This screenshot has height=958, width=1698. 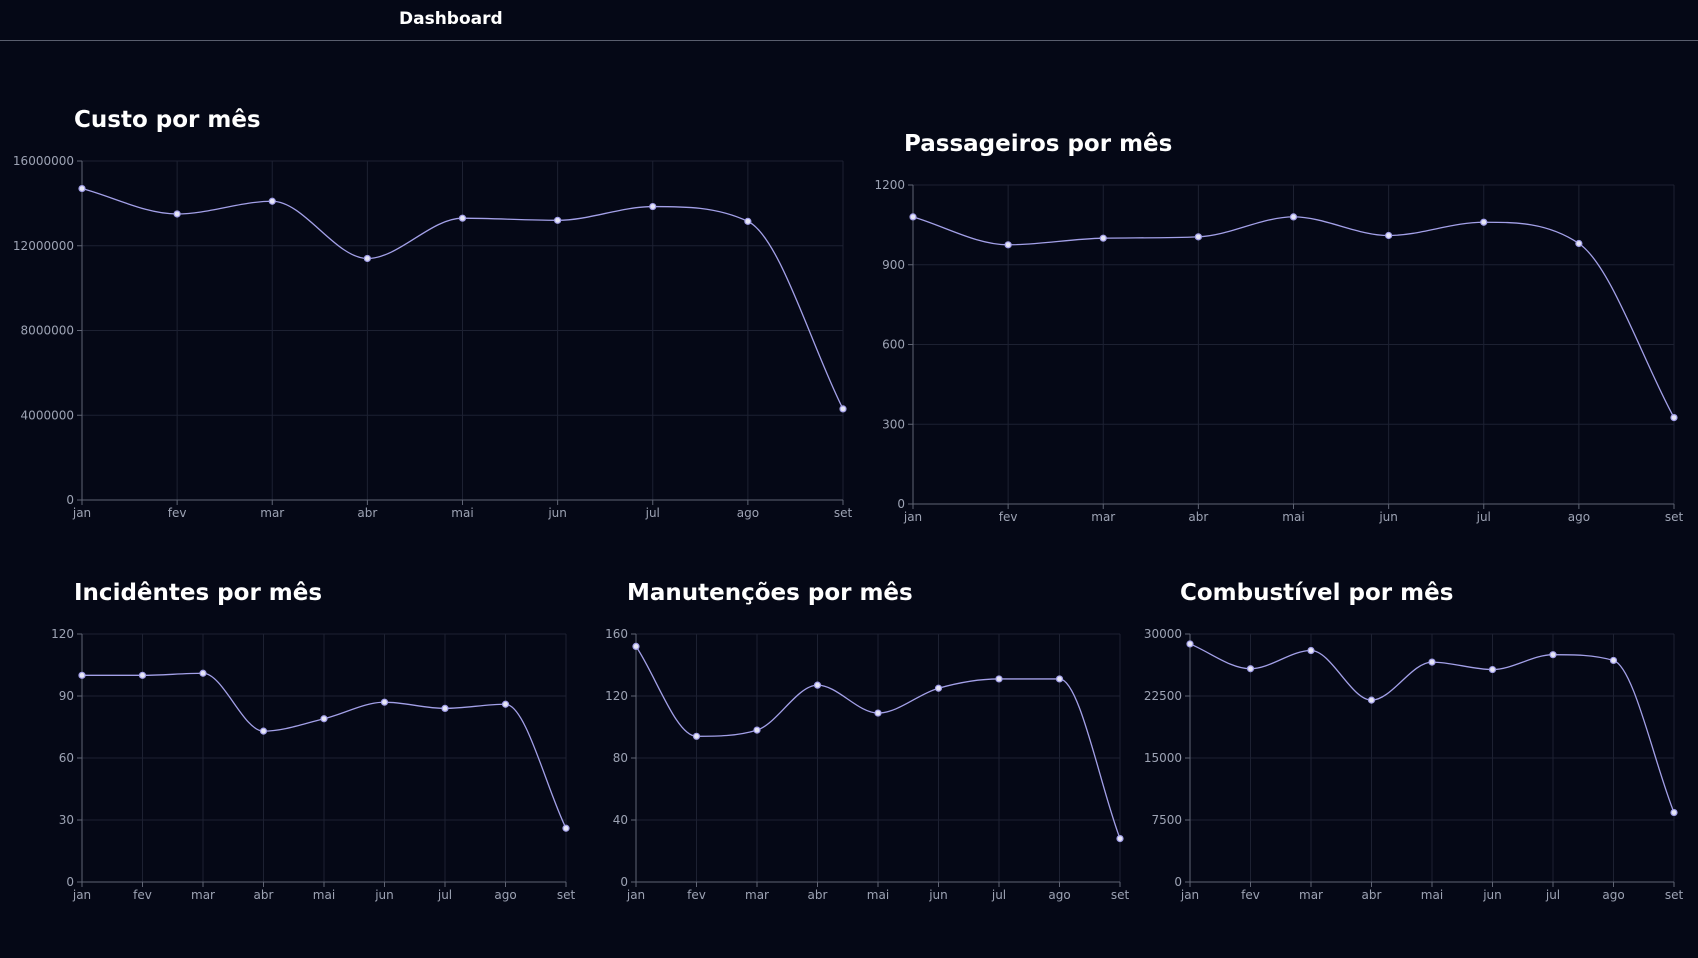 What do you see at coordinates (616, 634) in the screenshot?
I see `y-tick-label: 160` at bounding box center [616, 634].